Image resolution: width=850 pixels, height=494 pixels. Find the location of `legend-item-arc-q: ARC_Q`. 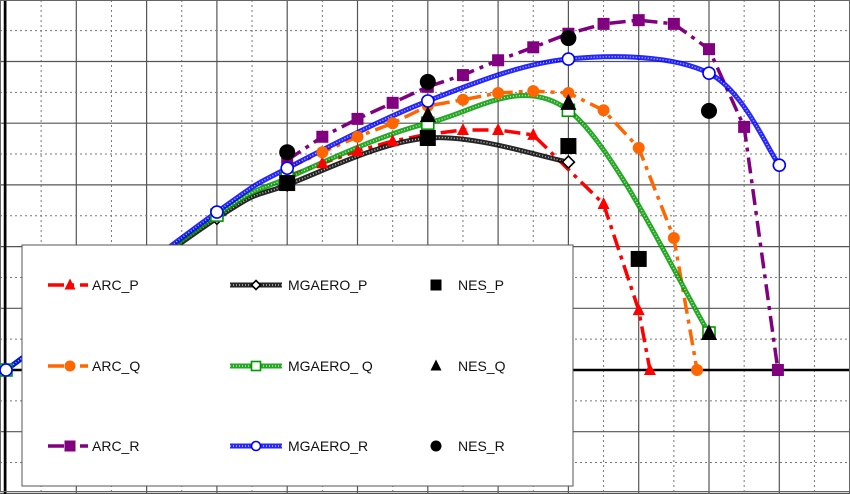

legend-item-arc-q: ARC_Q is located at coordinates (94, 366).